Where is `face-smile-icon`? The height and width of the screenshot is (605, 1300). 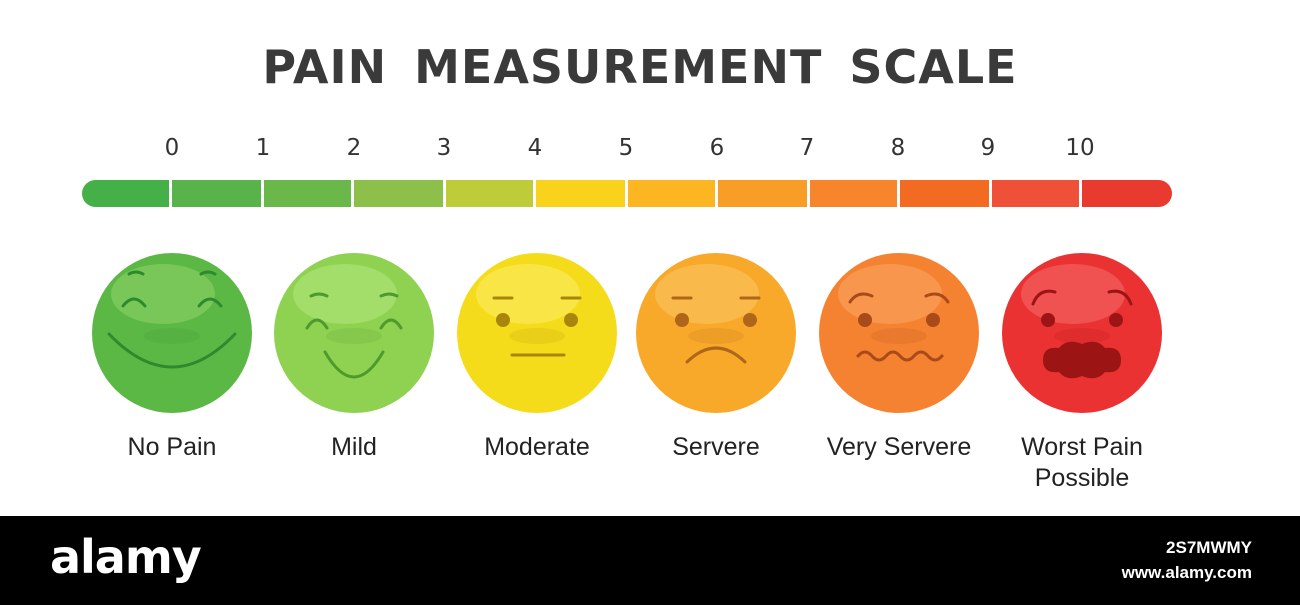 face-smile-icon is located at coordinates (354, 333).